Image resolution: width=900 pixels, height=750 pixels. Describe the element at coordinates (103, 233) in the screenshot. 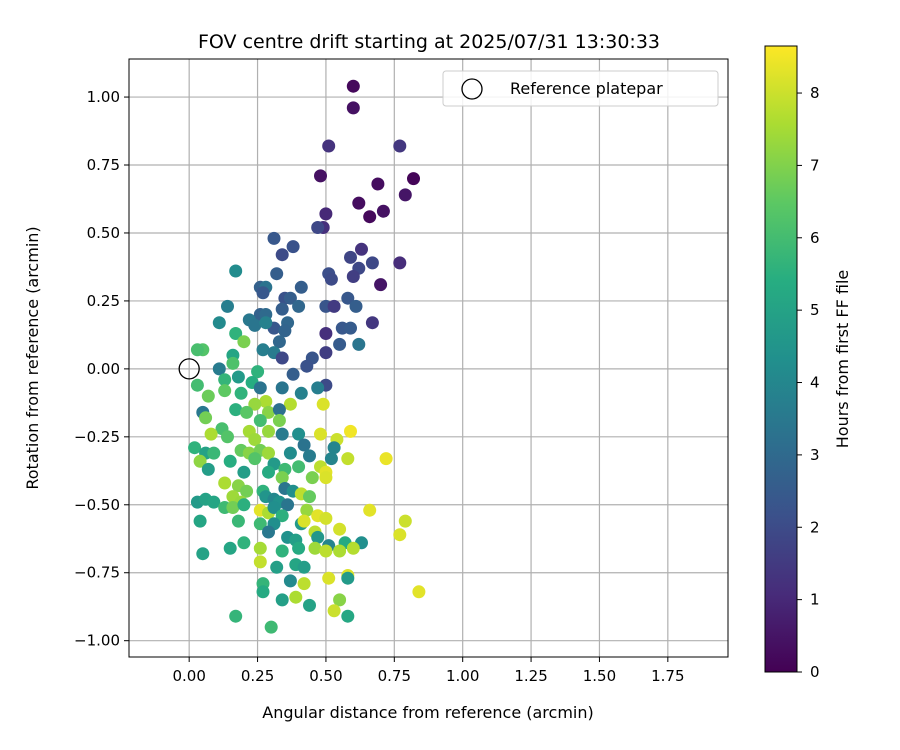

I see `y-tick-label: 0.50` at that location.